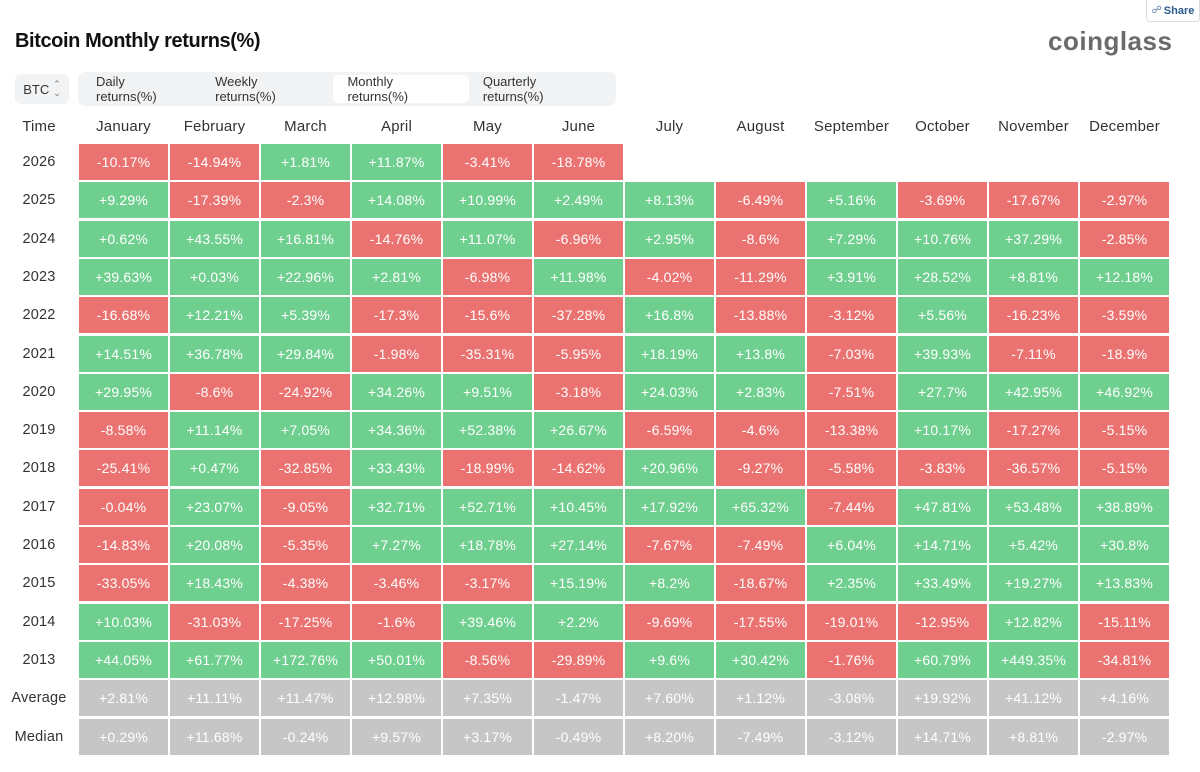 Image resolution: width=1200 pixels, height=772 pixels. What do you see at coordinates (578, 353) in the screenshot?
I see `return-cell: -5.95%` at bounding box center [578, 353].